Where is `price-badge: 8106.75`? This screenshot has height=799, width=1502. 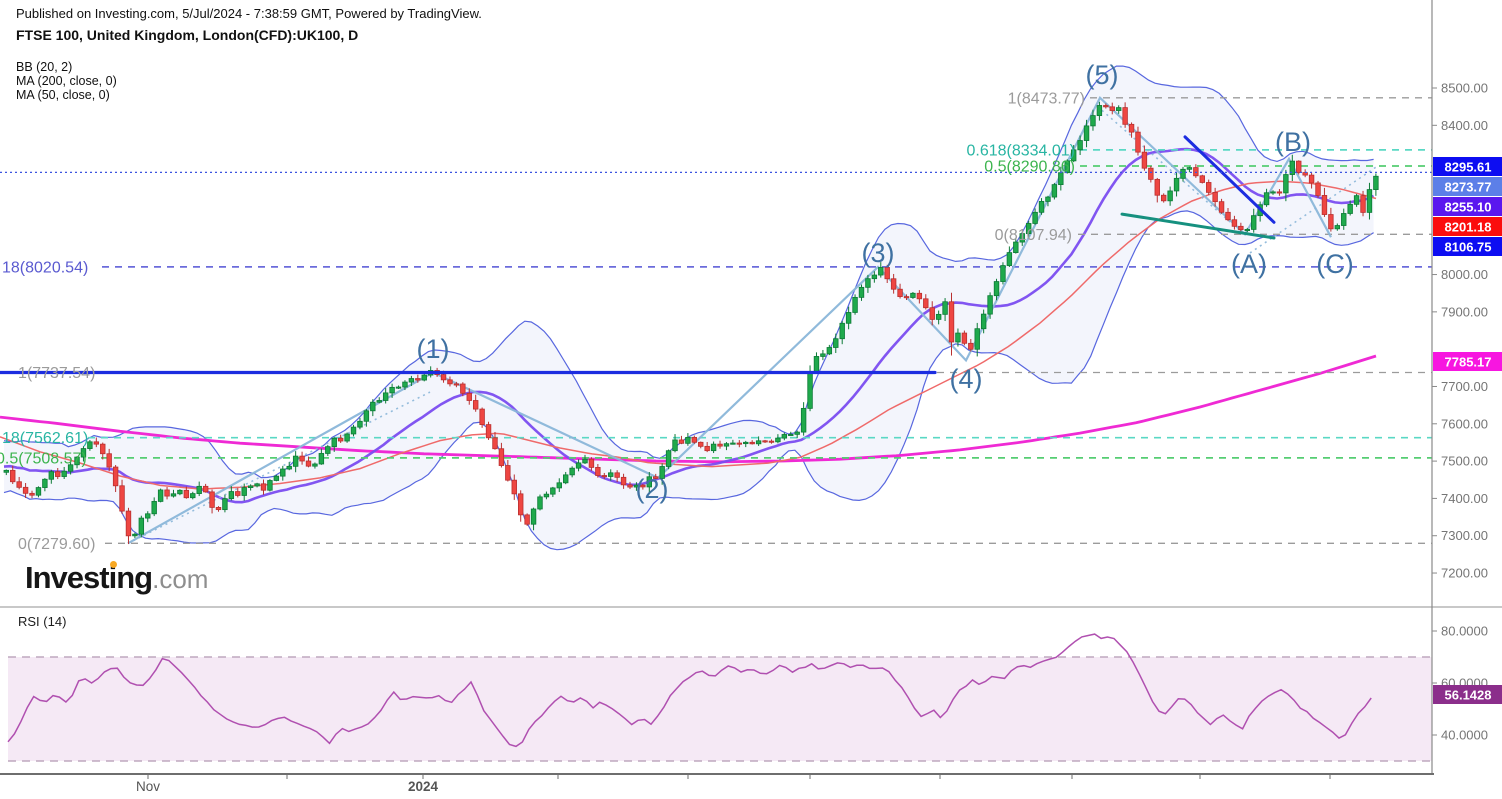
price-badge: 8106.75 is located at coordinates (1467, 246).